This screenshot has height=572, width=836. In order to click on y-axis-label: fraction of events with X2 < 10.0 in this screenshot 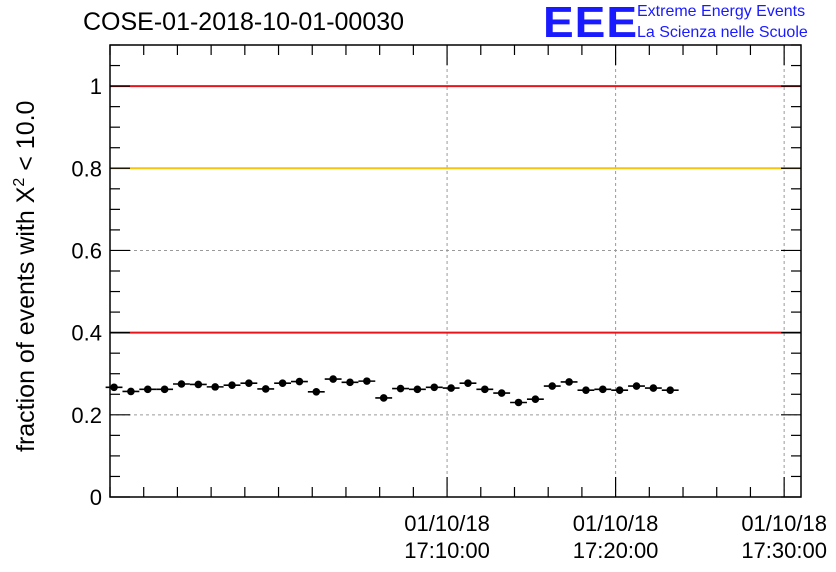, I will do `click(25, 276)`.